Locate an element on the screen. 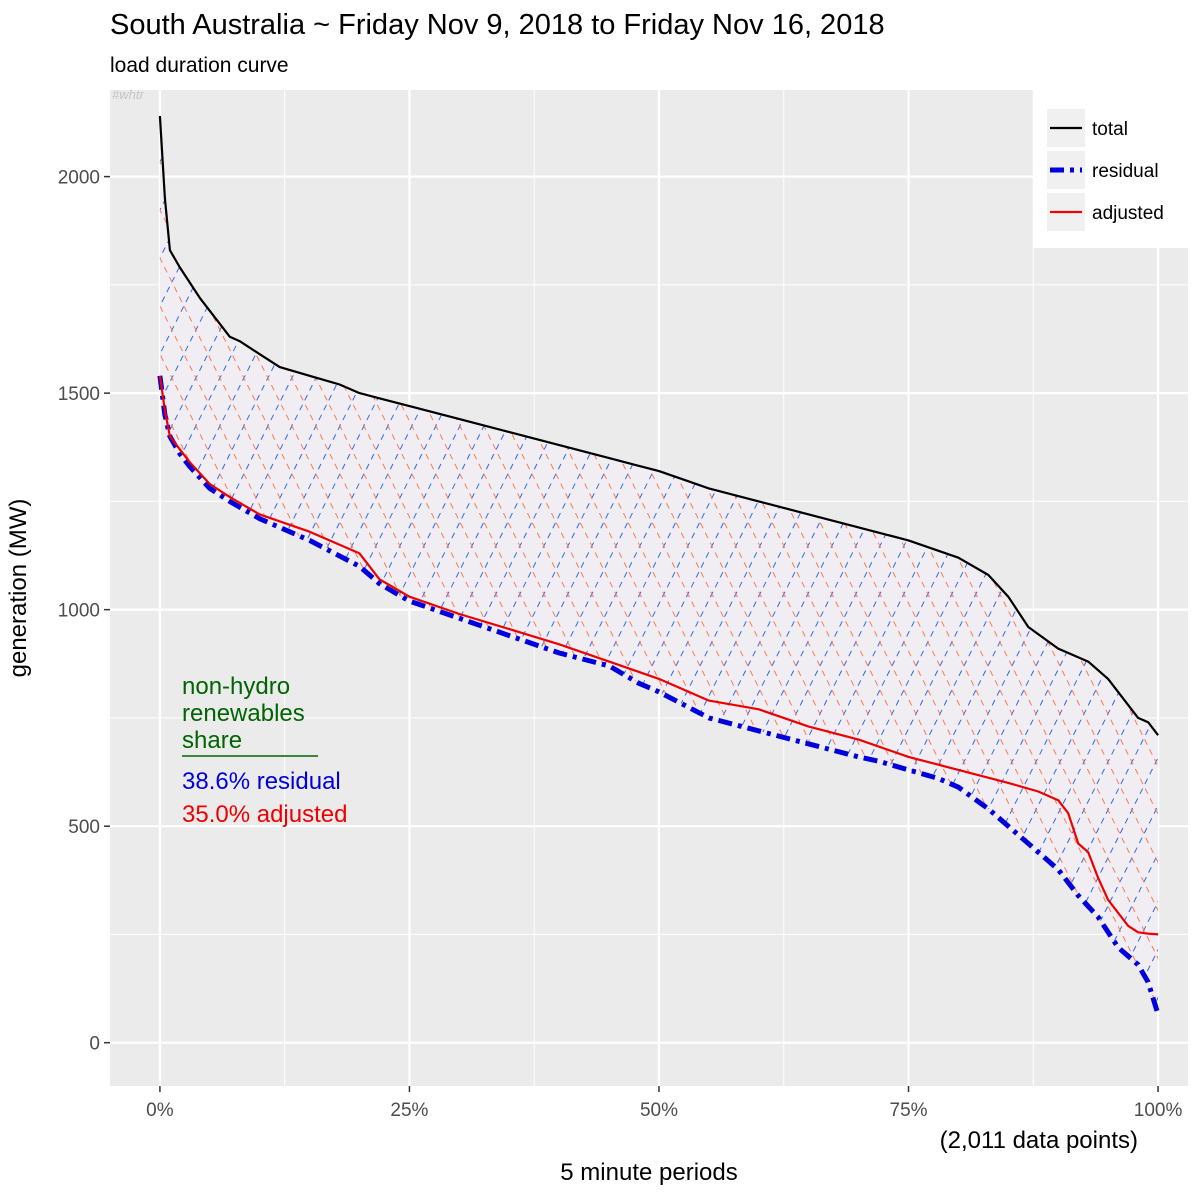 The image size is (1200, 1200). annotation-title-line-2: renewables is located at coordinates (243, 713).